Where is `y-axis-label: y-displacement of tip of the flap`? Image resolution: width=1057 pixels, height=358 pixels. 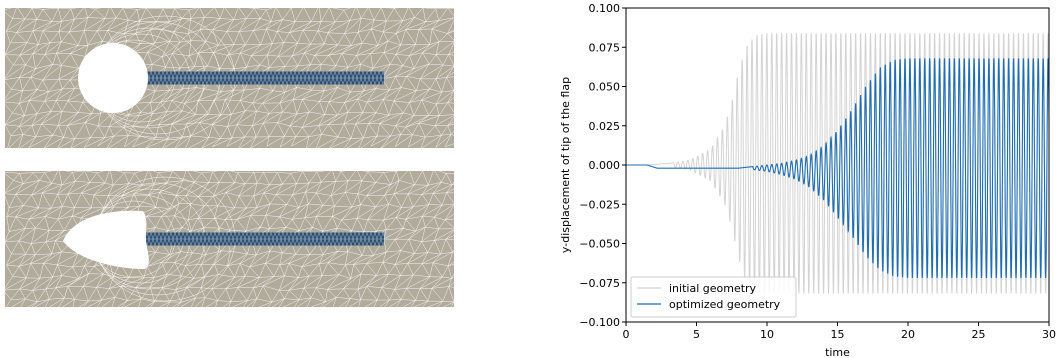
y-axis-label: y-displacement of tip of the flap is located at coordinates (565, 165).